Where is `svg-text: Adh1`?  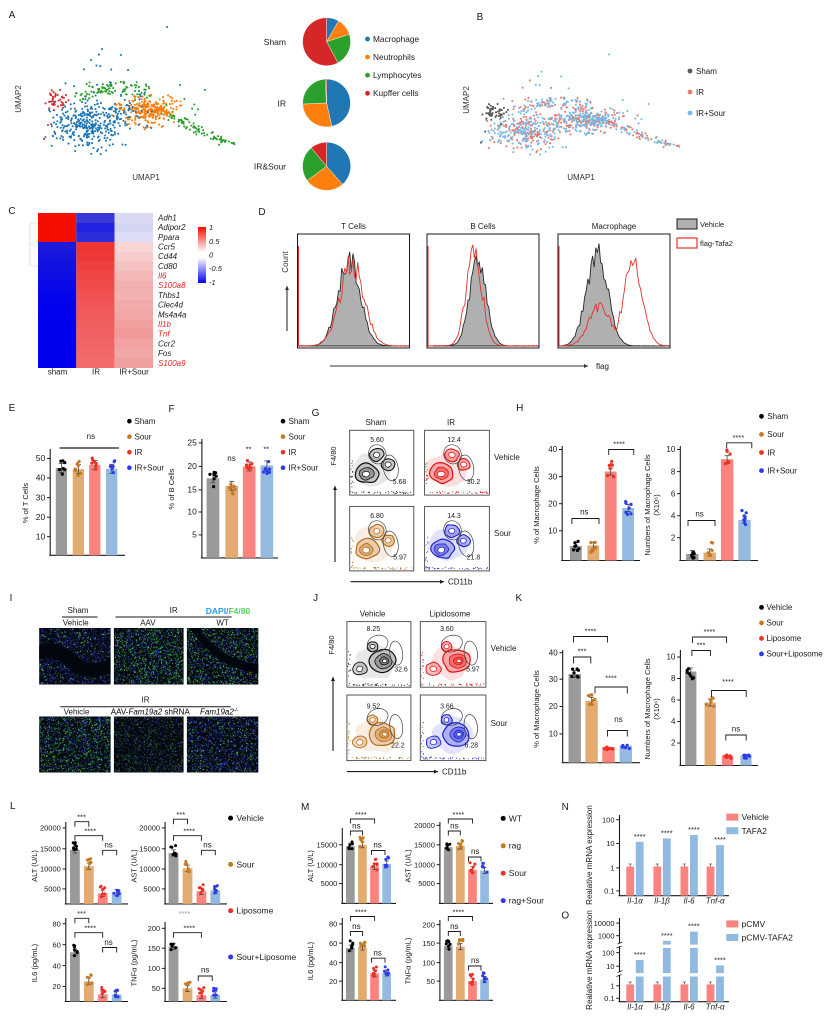 svg-text: Adh1 is located at coordinates (167, 217).